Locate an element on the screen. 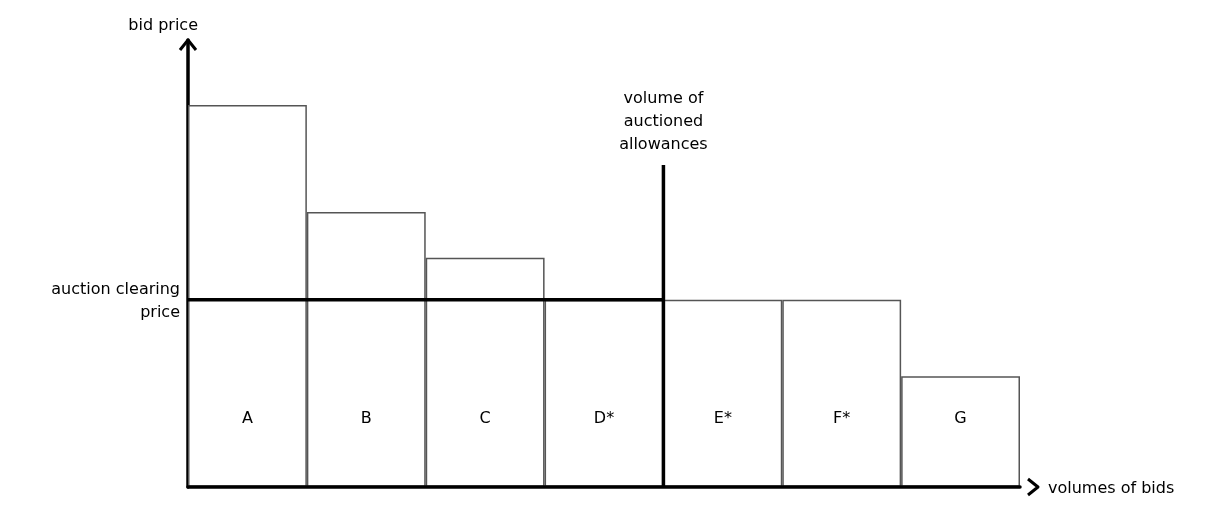 The width and height of the screenshot is (1226, 507). ref-line-label: auction clearing price is located at coordinates (115, 299).